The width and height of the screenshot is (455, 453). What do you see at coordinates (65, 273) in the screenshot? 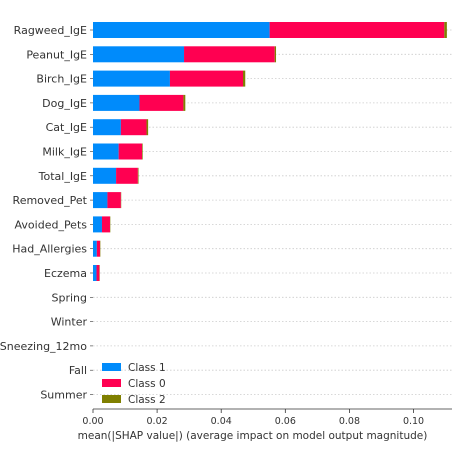
I see `category-label: Eczema` at bounding box center [65, 273].